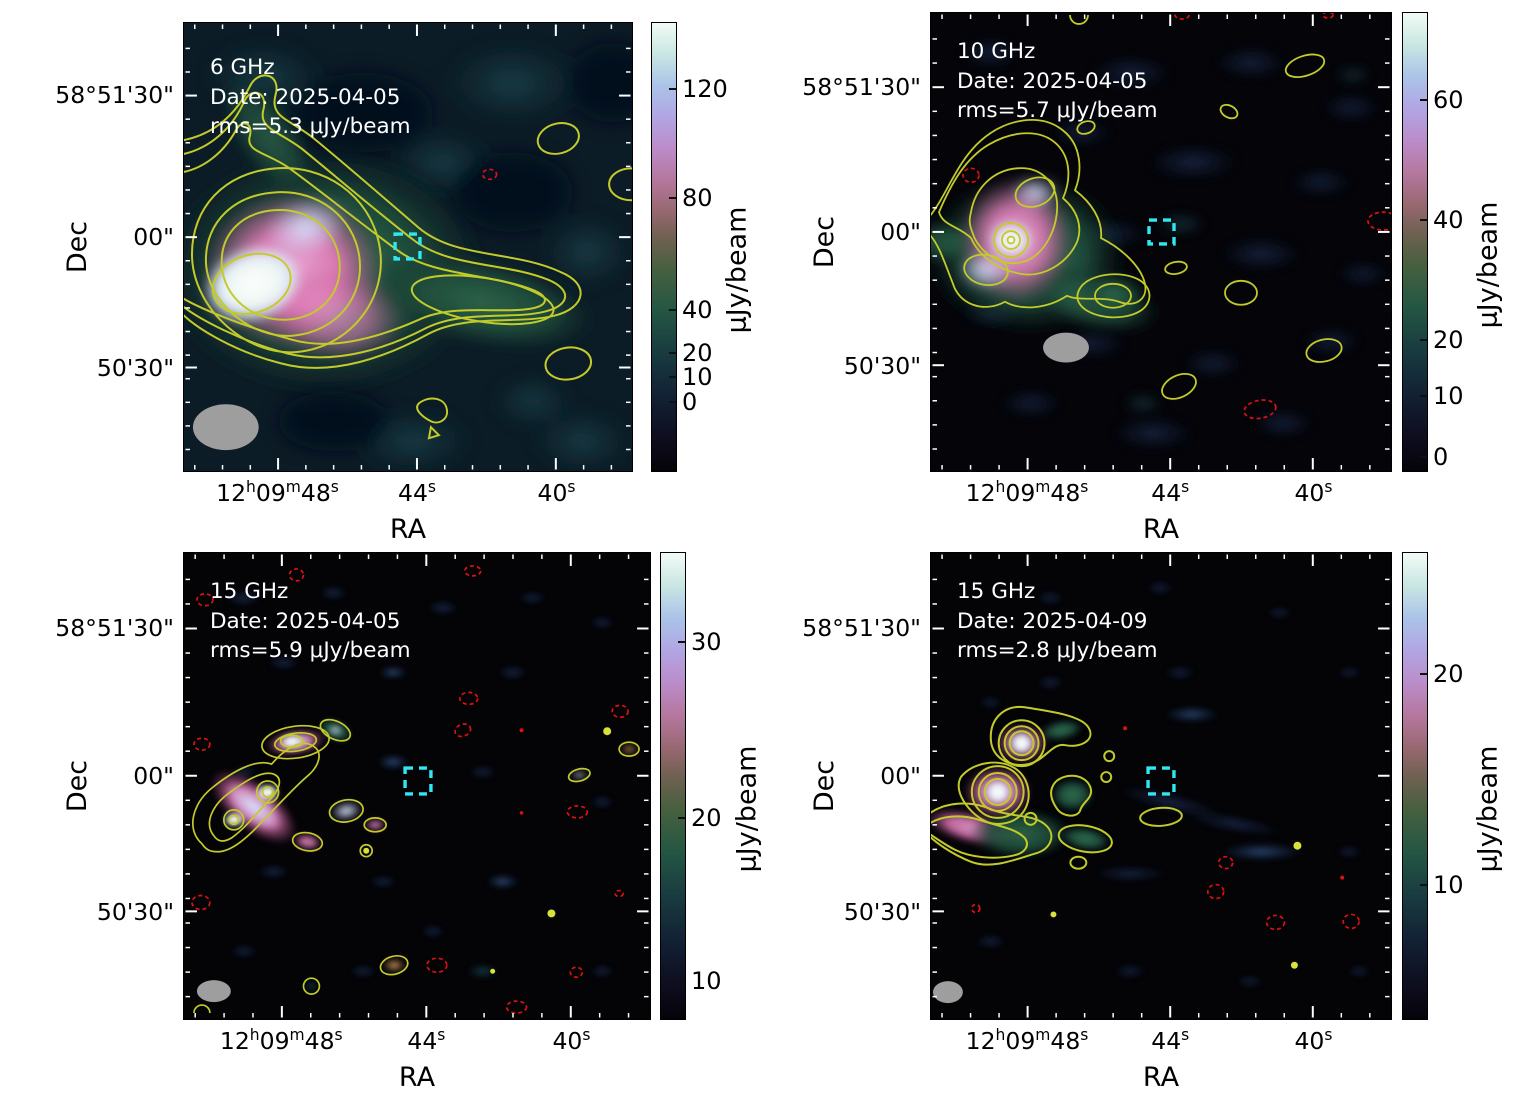  Describe the element at coordinates (305, 97) in the screenshot. I see `date-label: Date: 2025-04-05` at that location.